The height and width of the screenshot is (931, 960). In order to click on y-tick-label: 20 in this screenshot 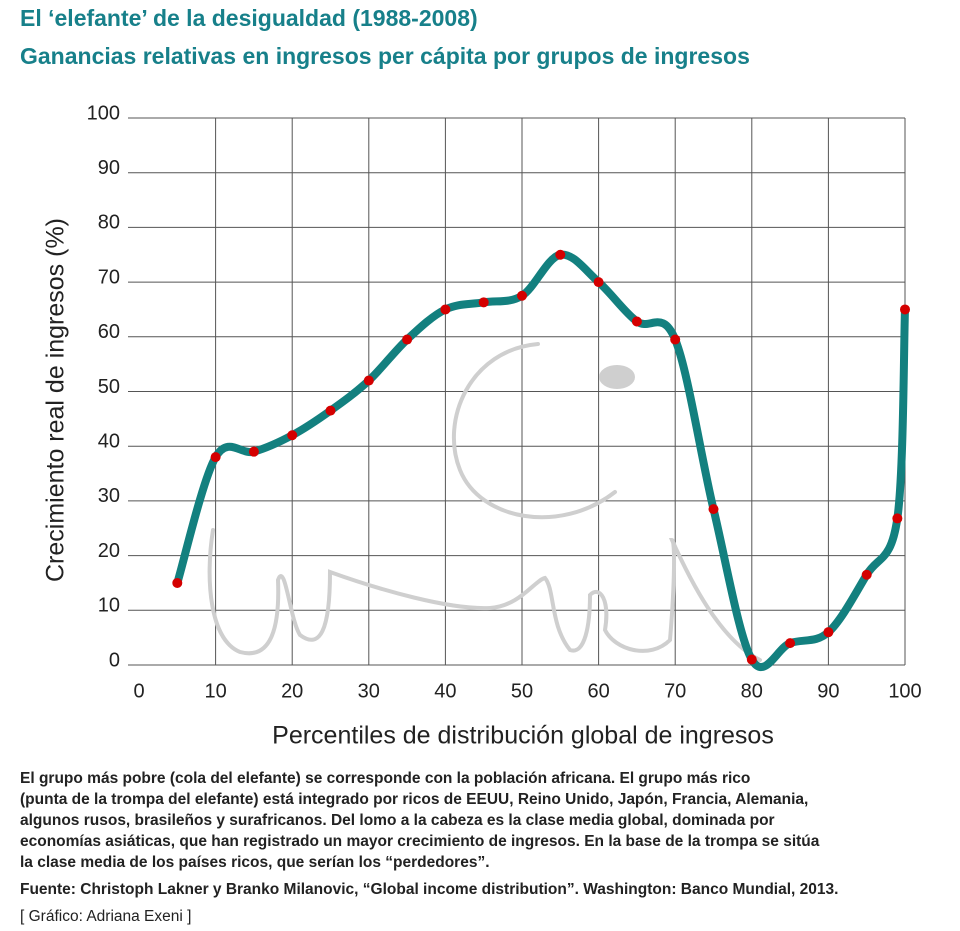, I will do `click(109, 551)`.